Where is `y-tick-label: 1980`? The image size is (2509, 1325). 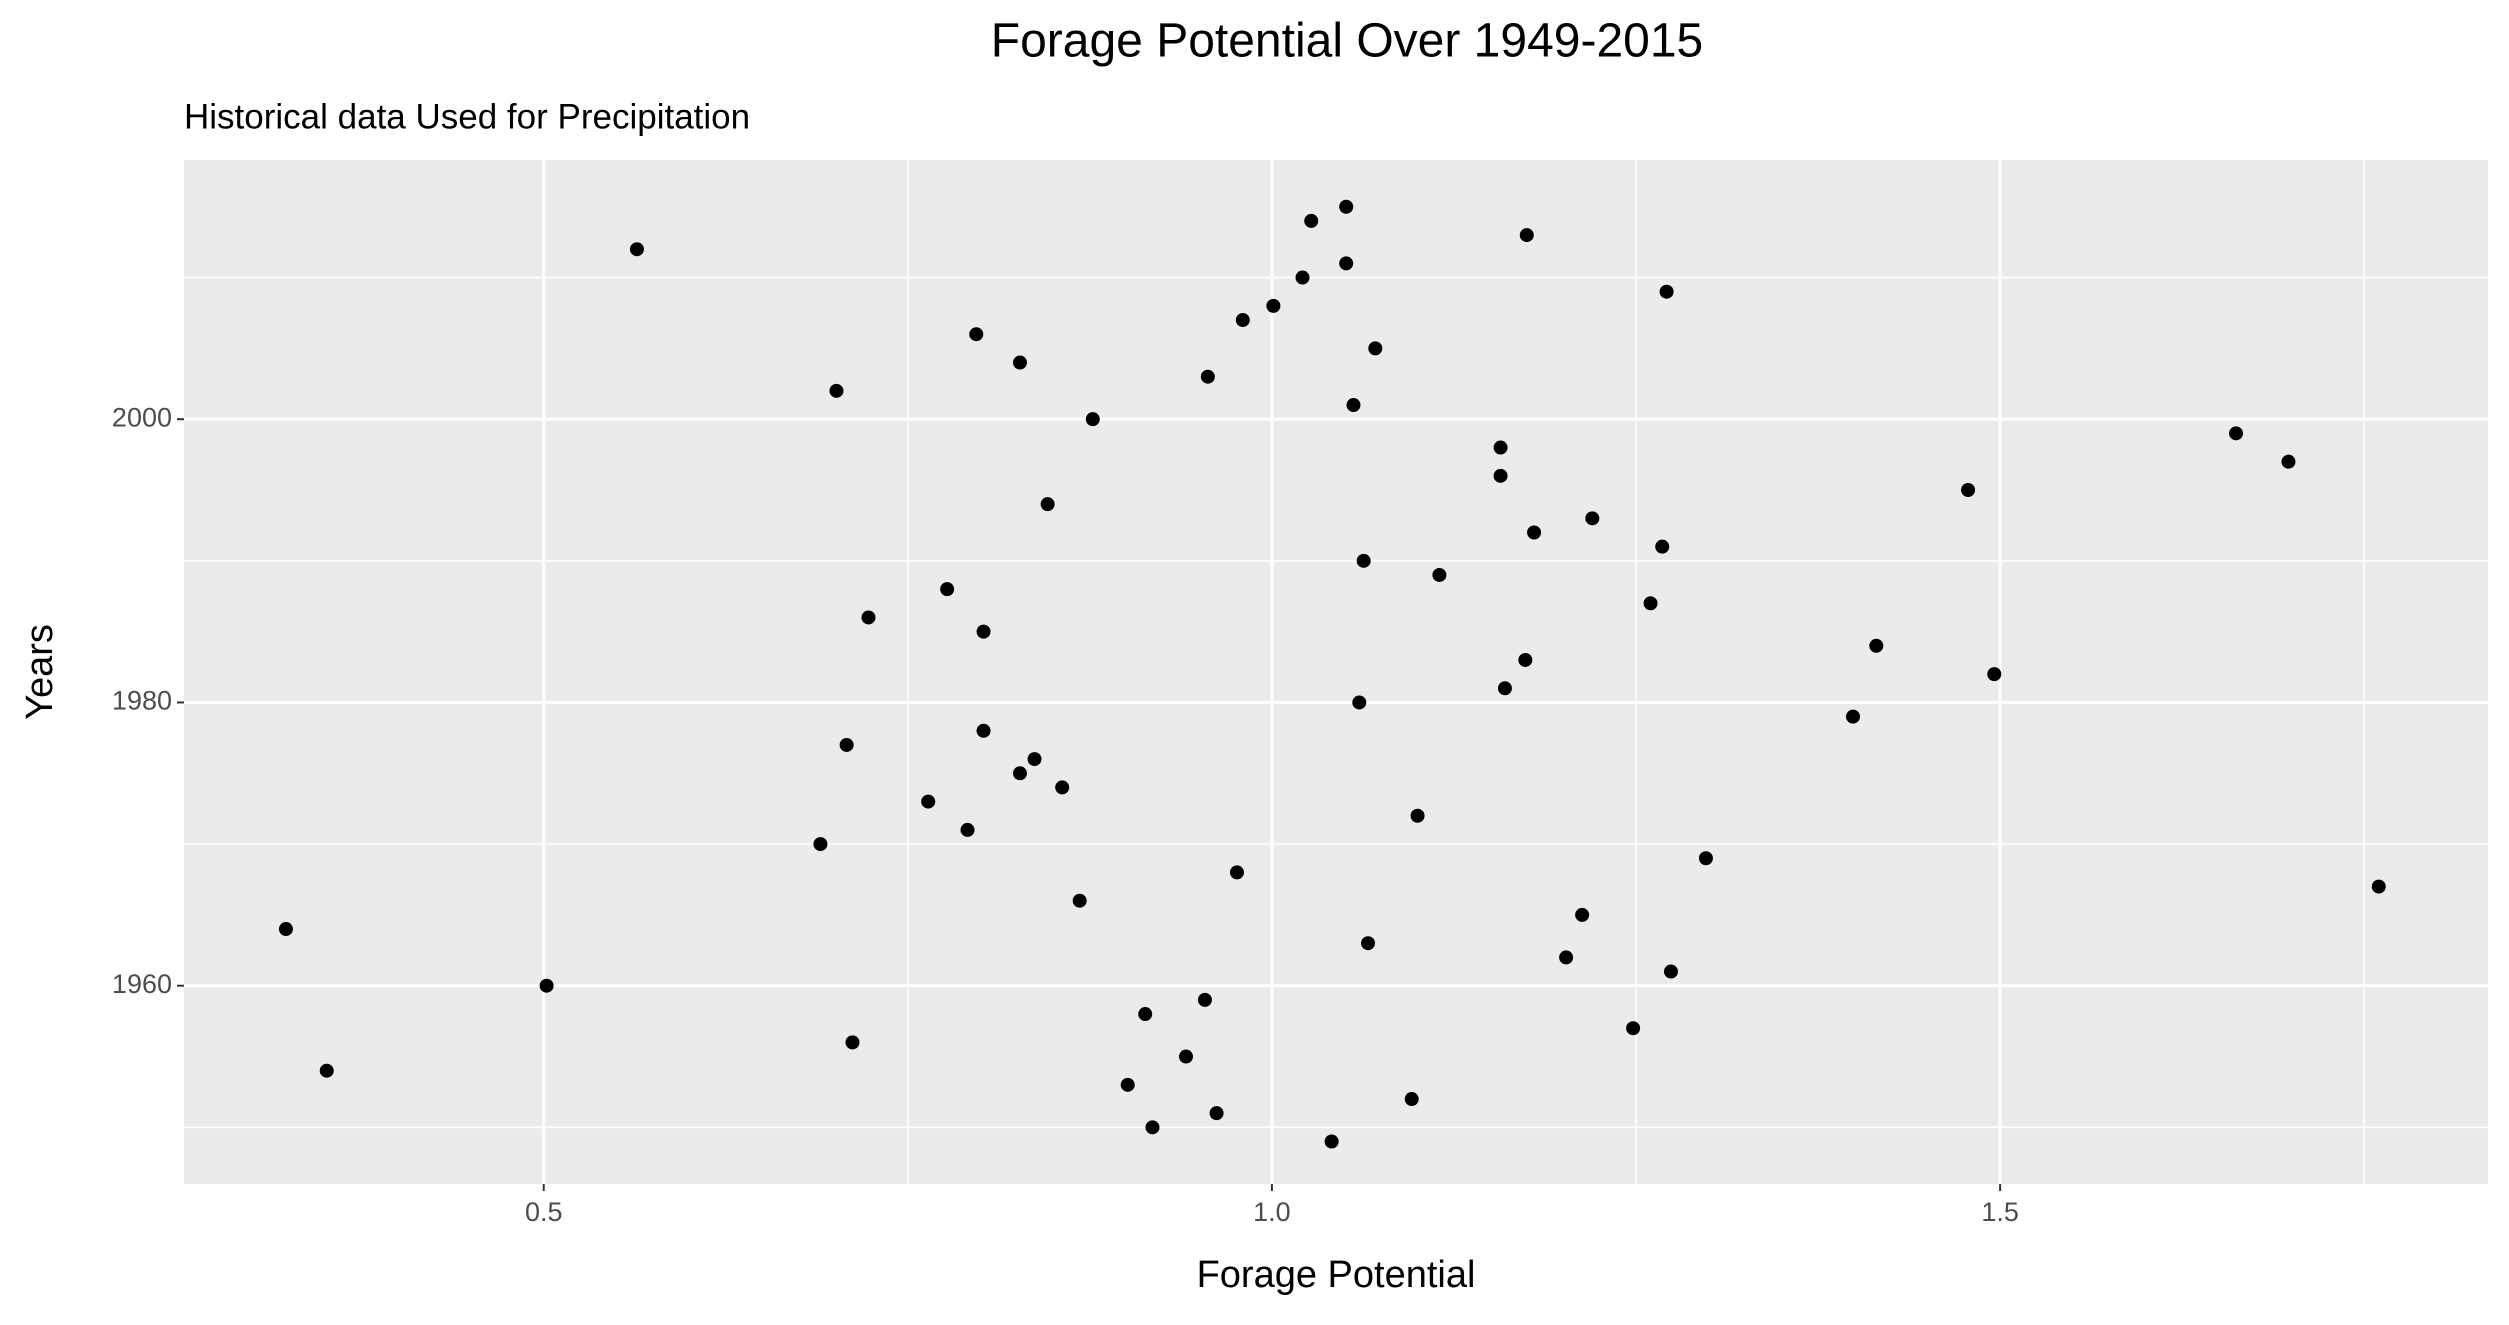 y-tick-label: 1980 is located at coordinates (142, 701).